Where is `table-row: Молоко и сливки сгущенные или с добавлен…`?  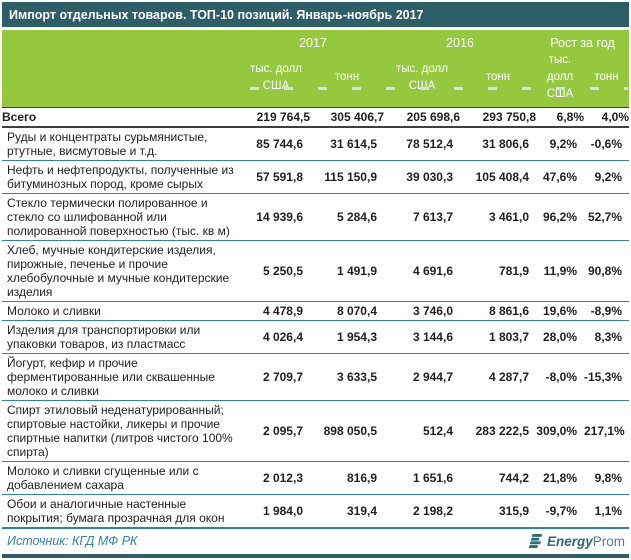
table-row: Молоко и сливки сгущенные или с добавлен… is located at coordinates (316, 478).